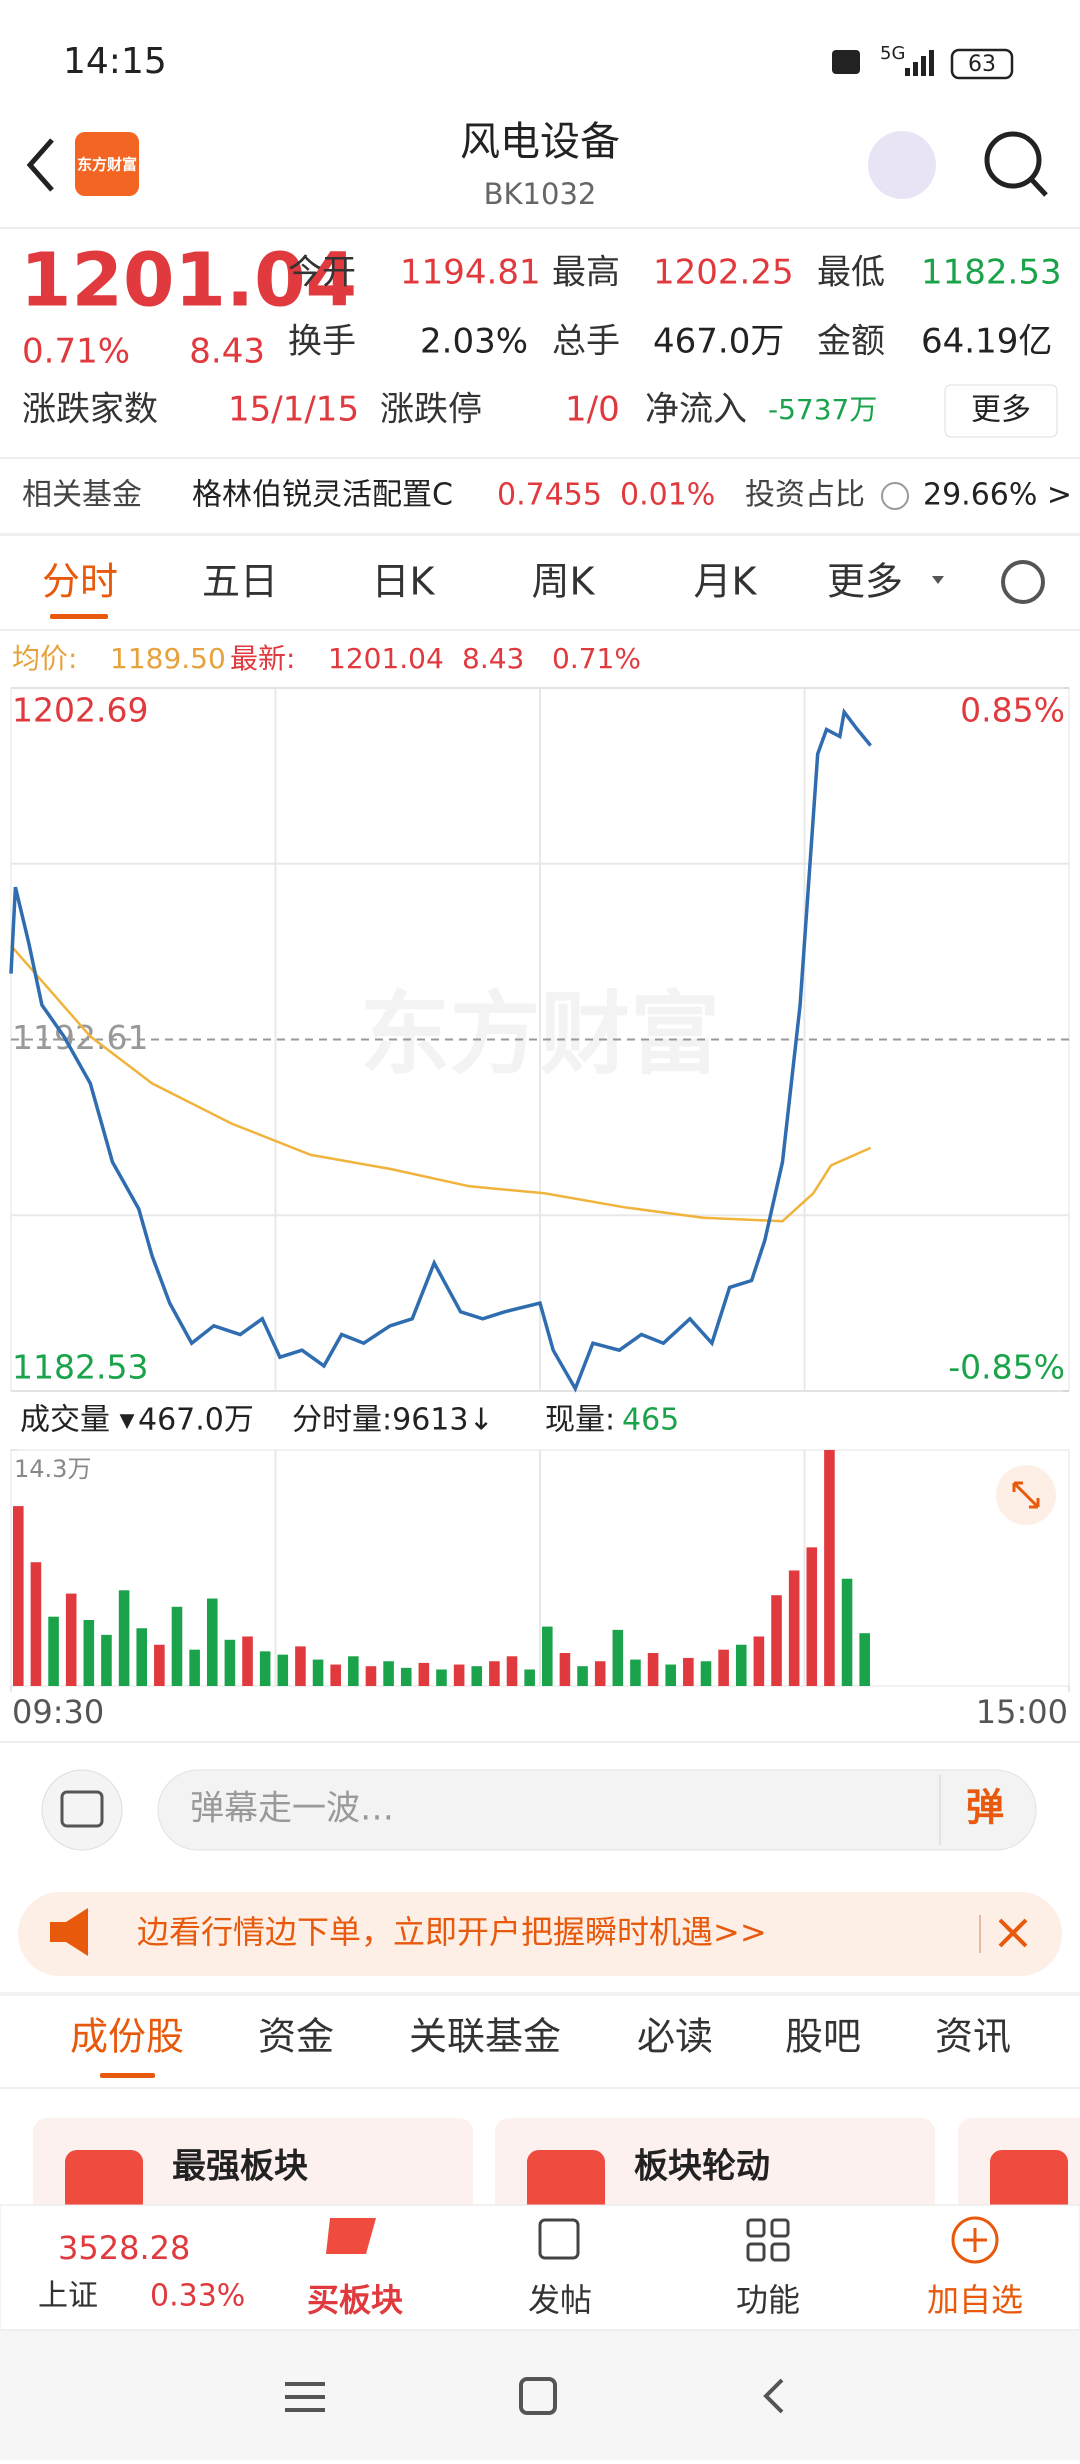  What do you see at coordinates (80, 582) in the screenshot?
I see `chart-tab: 分时` at bounding box center [80, 582].